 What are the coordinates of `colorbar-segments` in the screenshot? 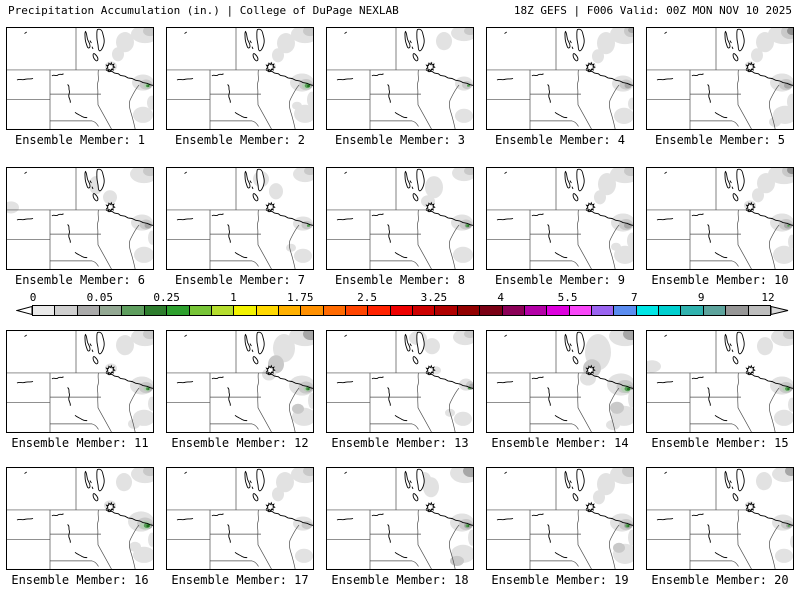 It's located at (401, 310).